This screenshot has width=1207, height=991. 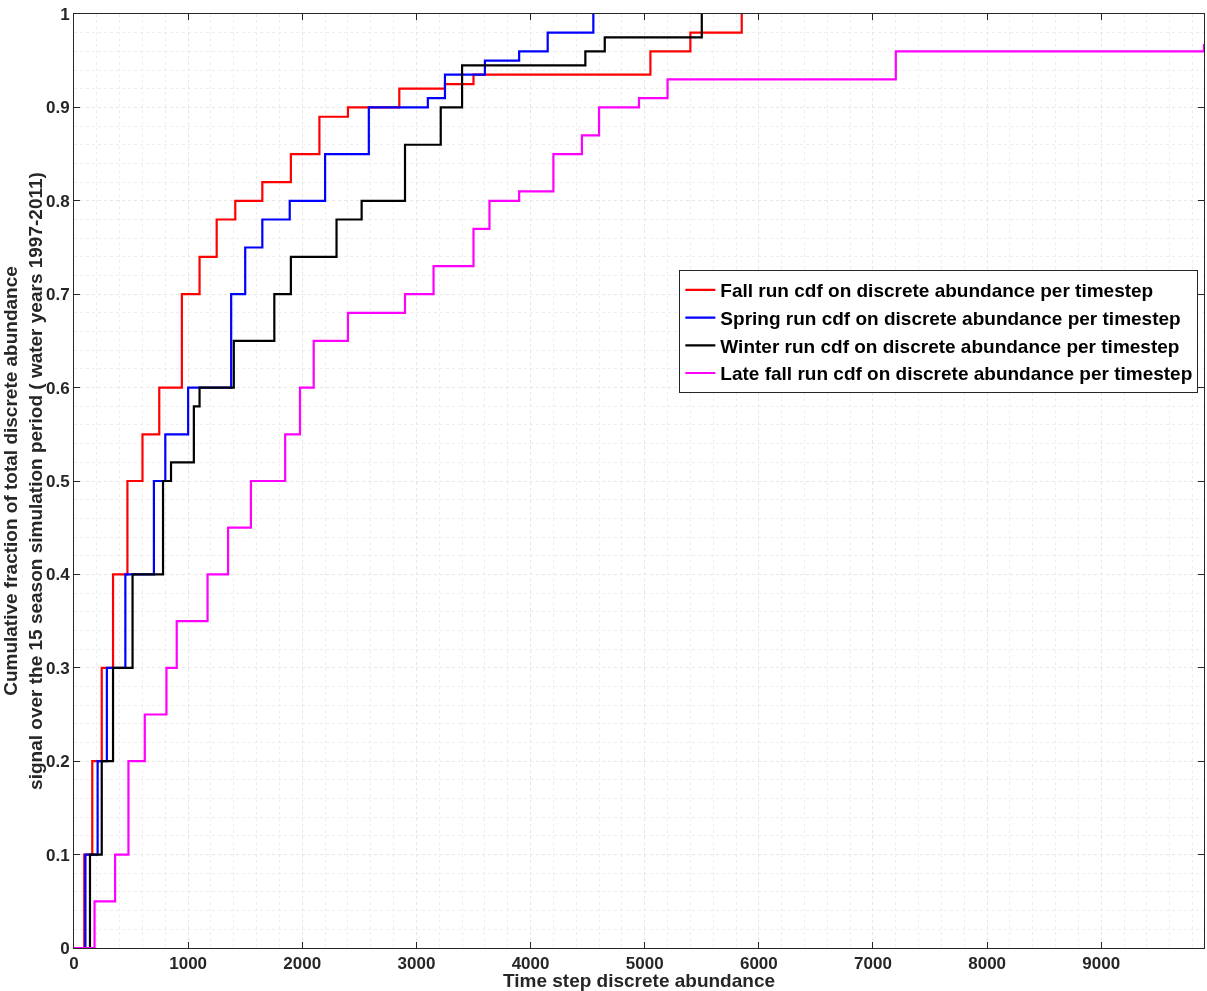 I want to click on x-tick-label: 9000, so click(x=1101, y=964).